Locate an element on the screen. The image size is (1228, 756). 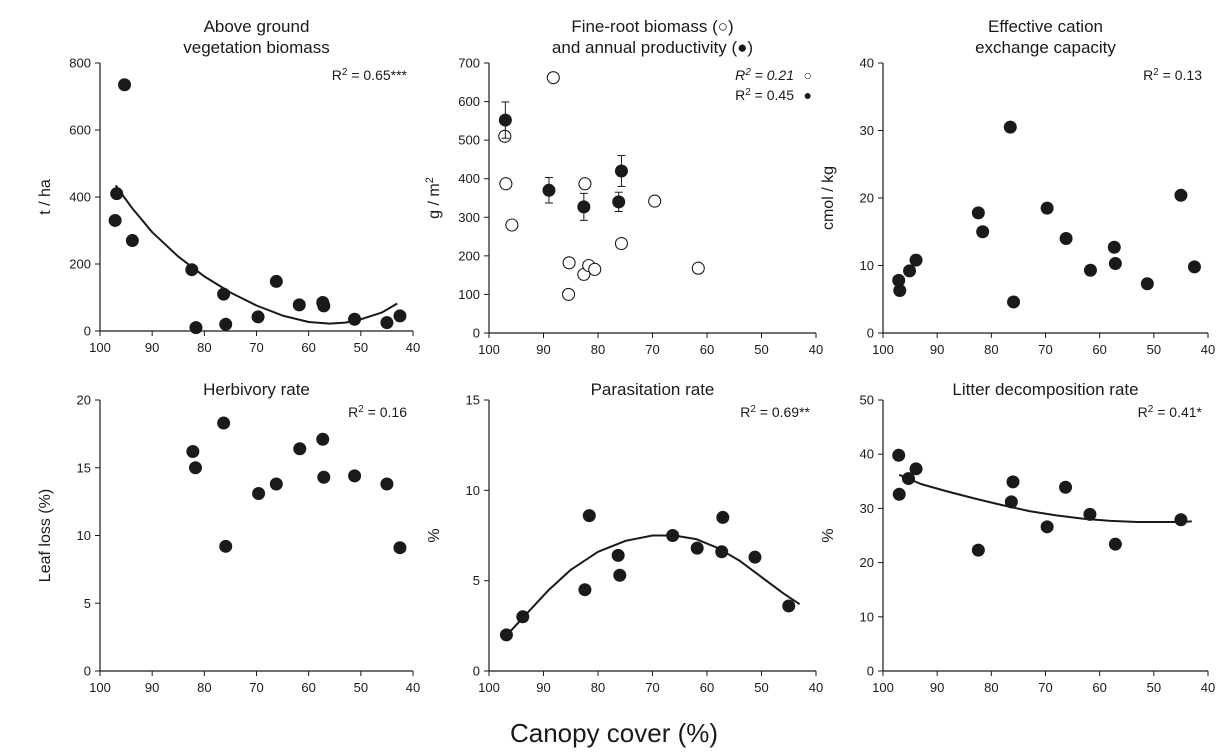
r-squared-annotation: R2 = 0.69** is located at coordinates (775, 412).